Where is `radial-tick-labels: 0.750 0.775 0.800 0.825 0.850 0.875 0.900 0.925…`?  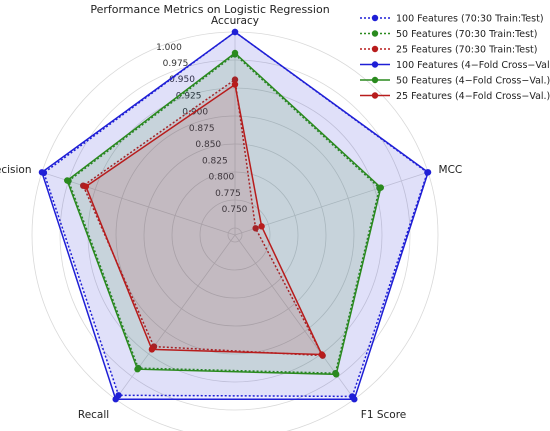 radial-tick-labels: 0.750 0.775 0.800 0.825 0.850 0.875 0.900 0.925… is located at coordinates (202, 129).